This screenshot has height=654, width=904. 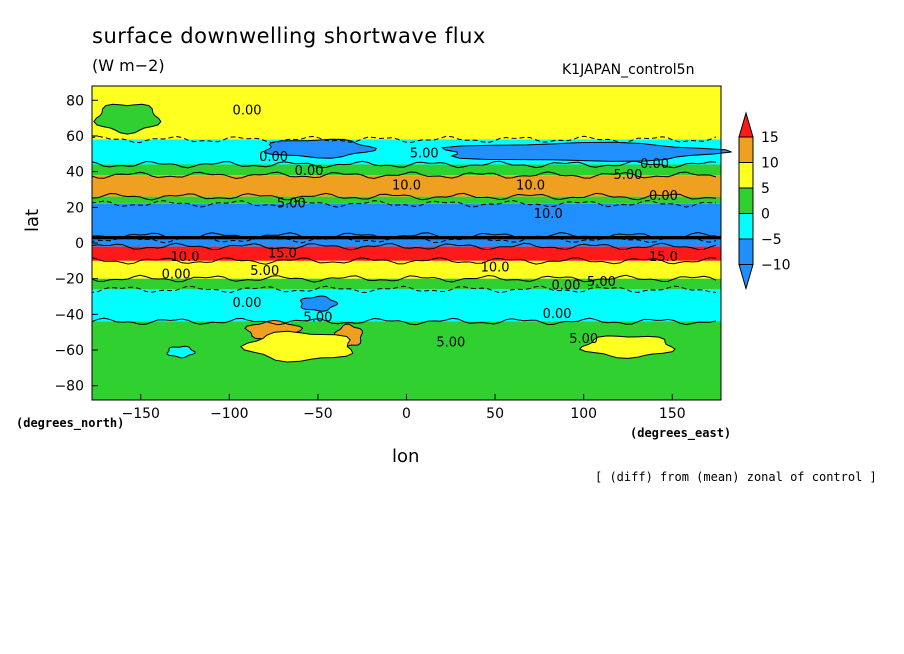 I want to click on colorbar-extend-bottom, so click(x=746, y=277).